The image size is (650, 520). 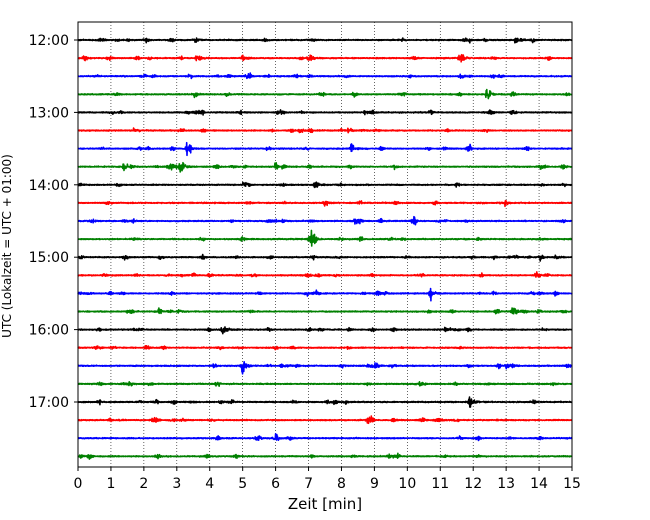 I want to click on x-tick-label: 14, so click(x=539, y=484).